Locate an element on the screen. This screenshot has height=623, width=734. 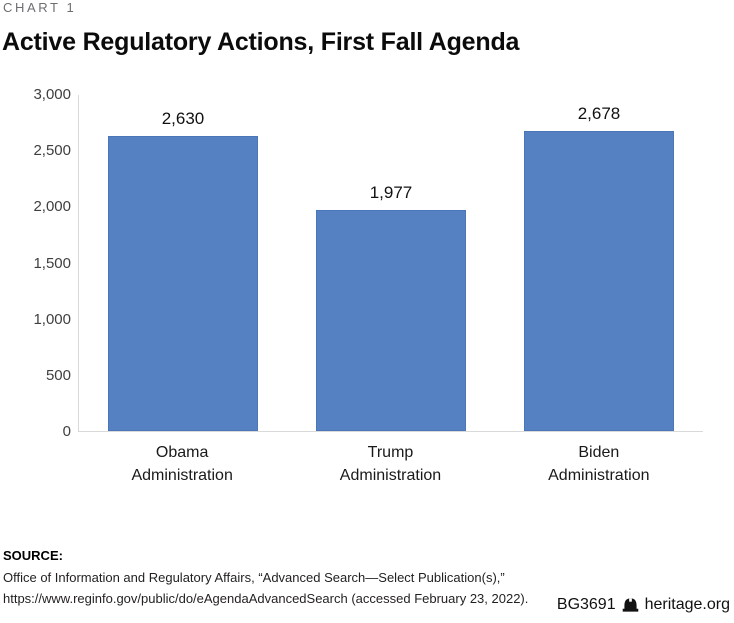
y-axis-tick-label: 500 is located at coordinates (58, 375).